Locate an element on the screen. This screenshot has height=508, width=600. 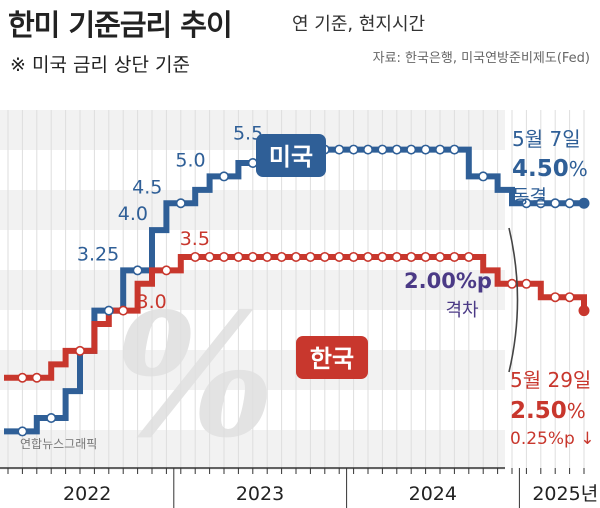
x-axis-ticks is located at coordinates (296, 488).